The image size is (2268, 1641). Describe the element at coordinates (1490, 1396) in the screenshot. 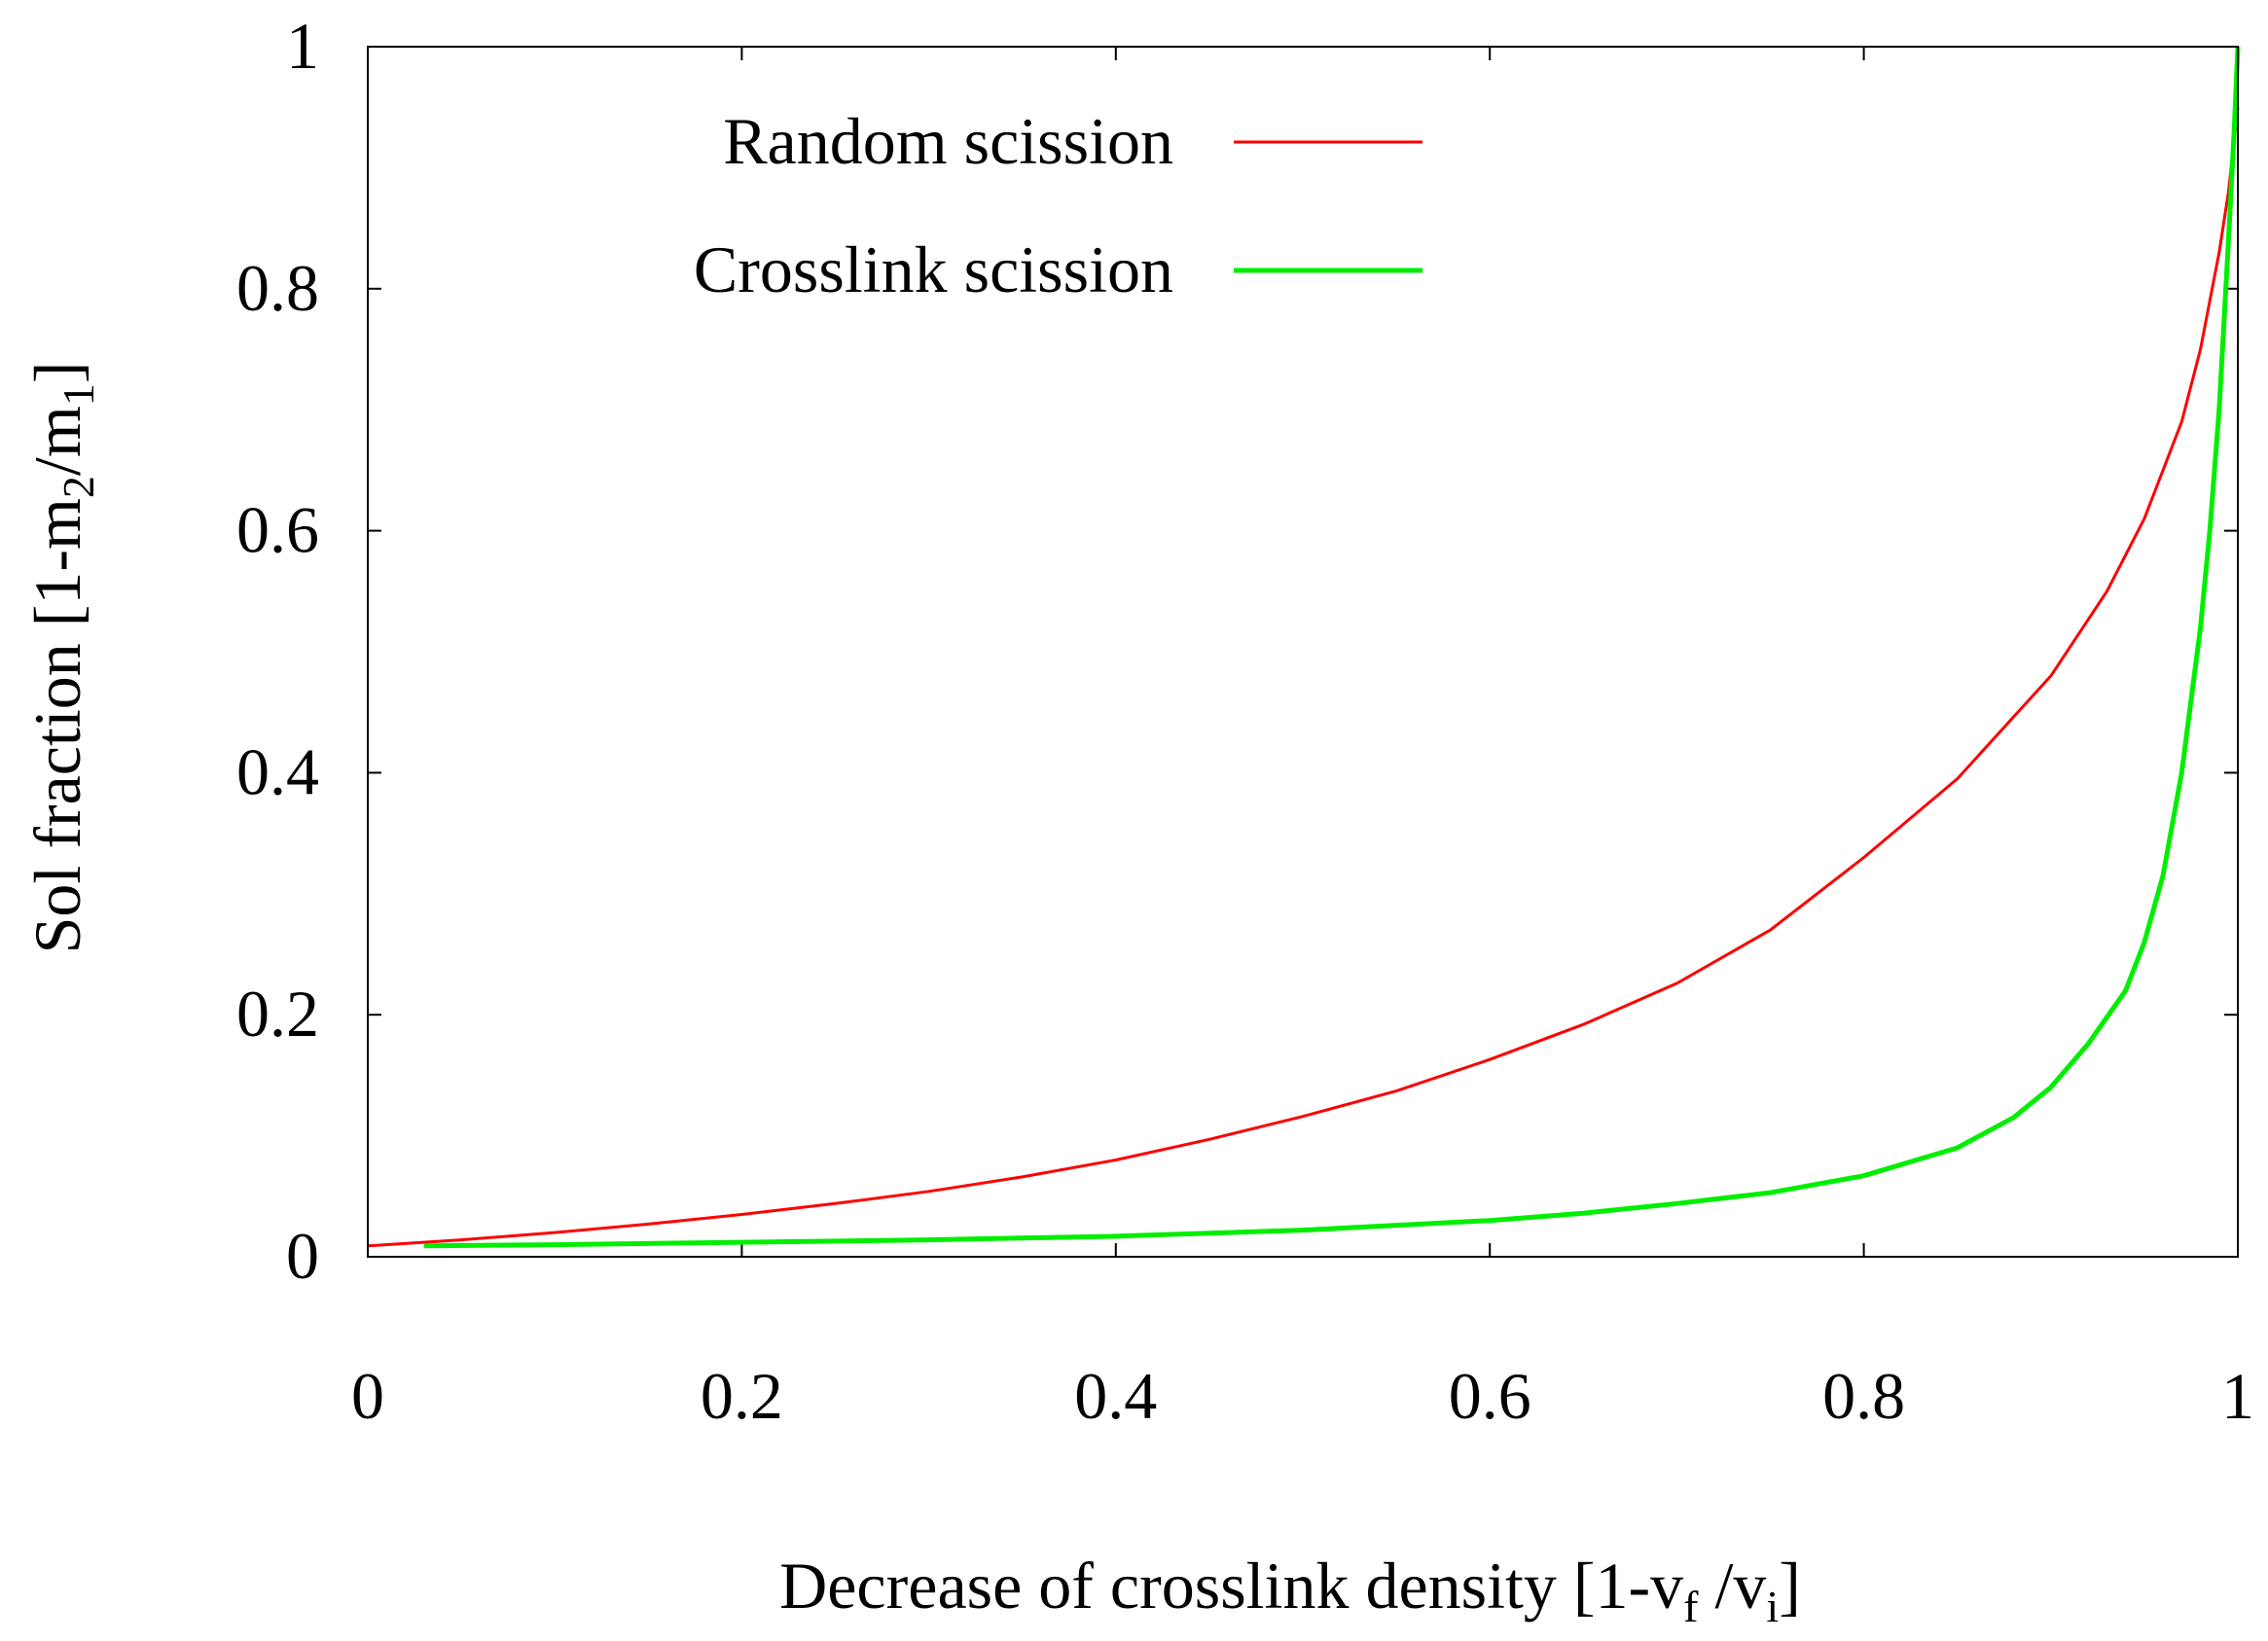

I see `x-tick-label: 0.6` at that location.